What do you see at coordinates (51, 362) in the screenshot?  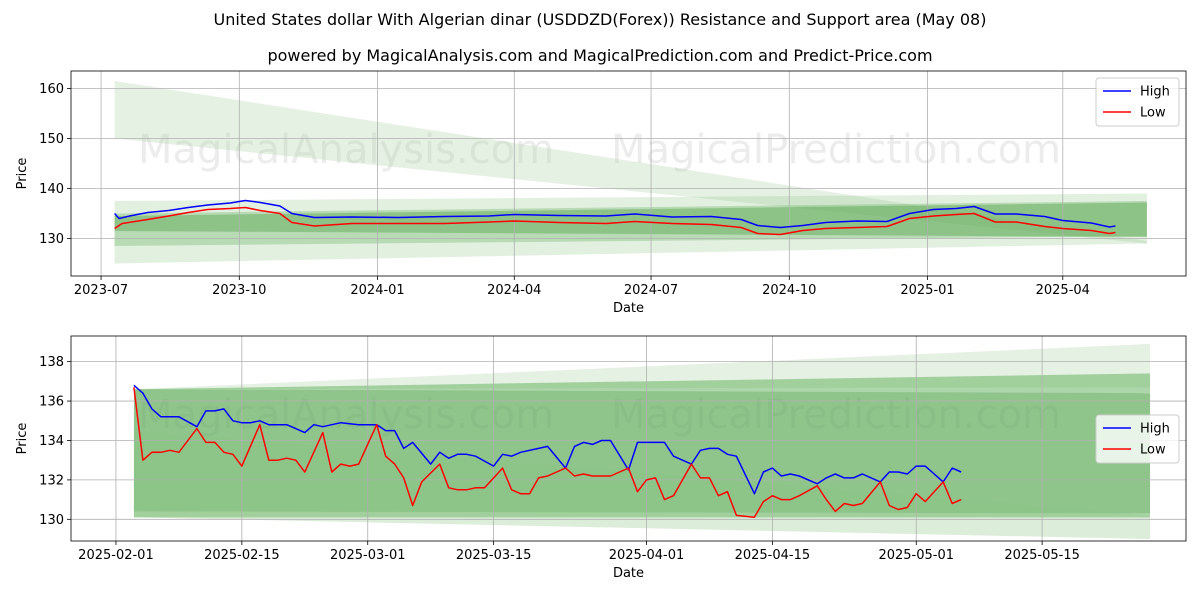 I see `y-tick-label: 138` at bounding box center [51, 362].